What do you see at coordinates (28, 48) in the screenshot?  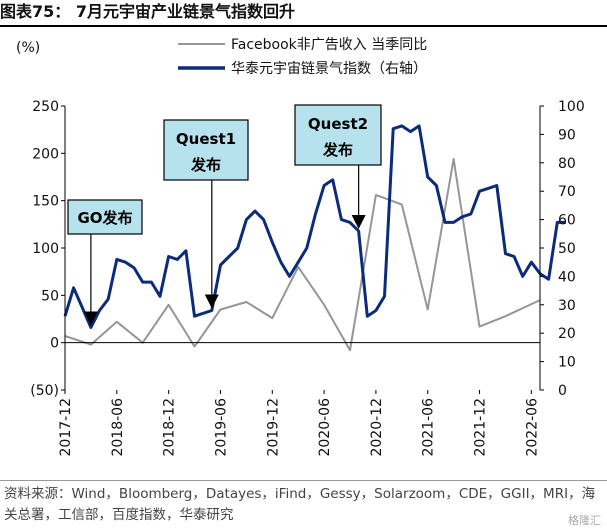 I see `left-axis-unit: (%)` at bounding box center [28, 48].